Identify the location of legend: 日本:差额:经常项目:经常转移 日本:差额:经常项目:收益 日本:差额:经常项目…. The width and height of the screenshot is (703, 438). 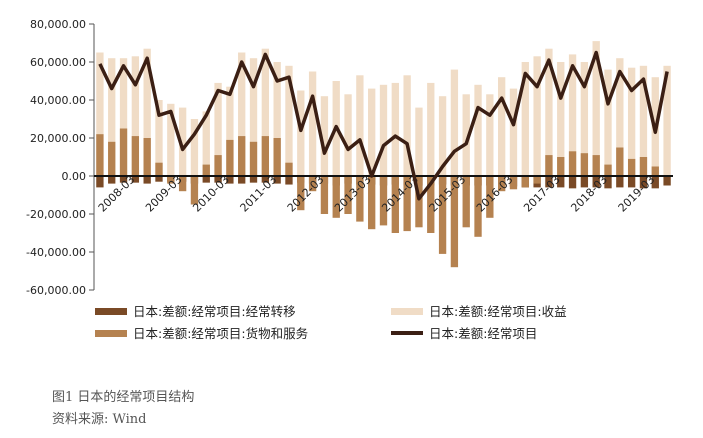
(331, 322).